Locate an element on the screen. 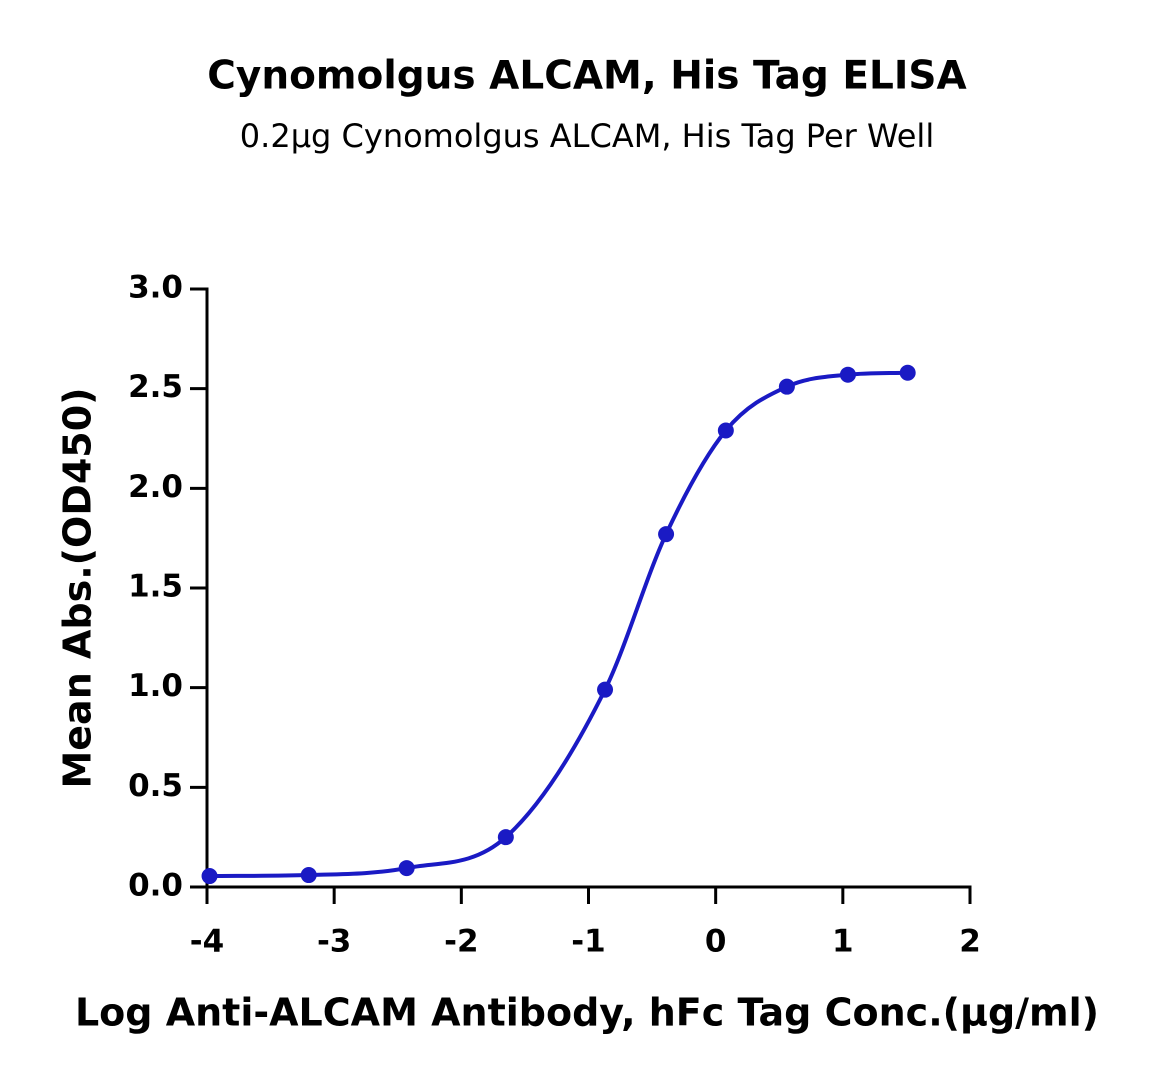 This screenshot has height=1086, width=1173. x-tick-label: -3 is located at coordinates (334, 942).